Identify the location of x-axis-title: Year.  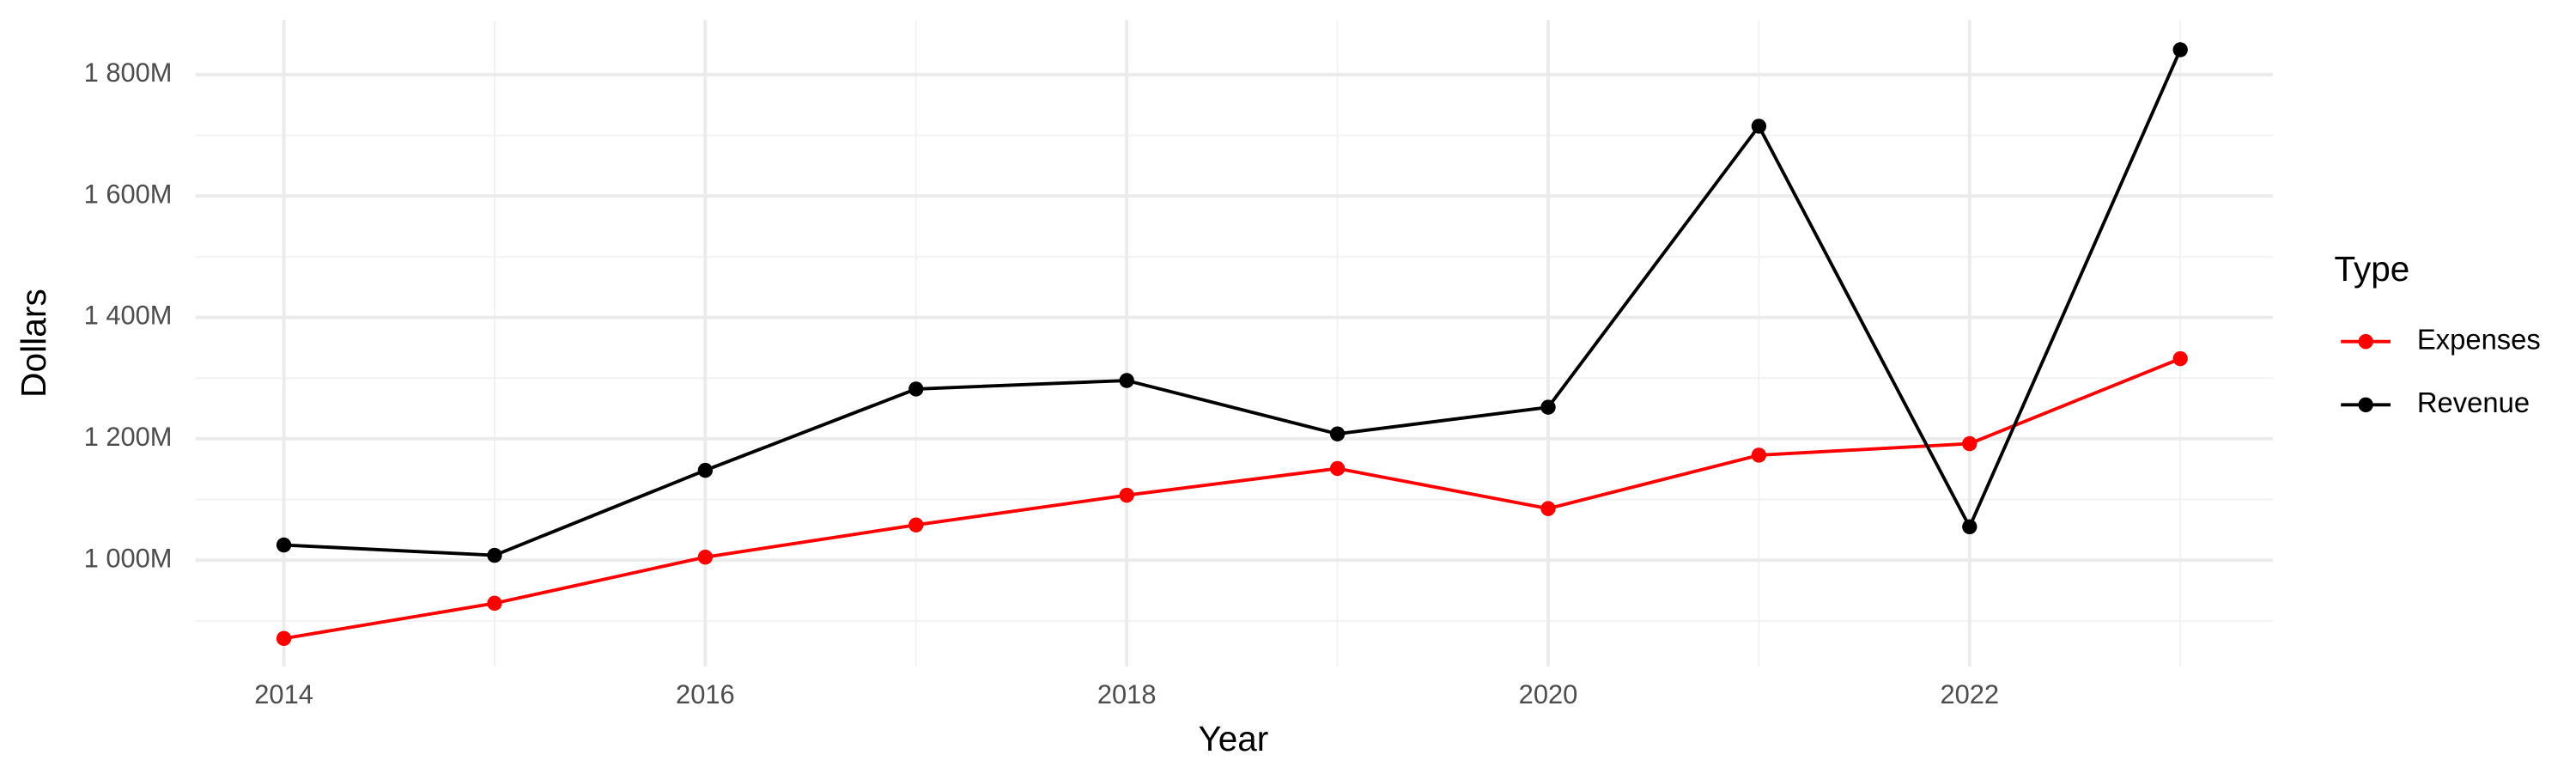
(1233, 738).